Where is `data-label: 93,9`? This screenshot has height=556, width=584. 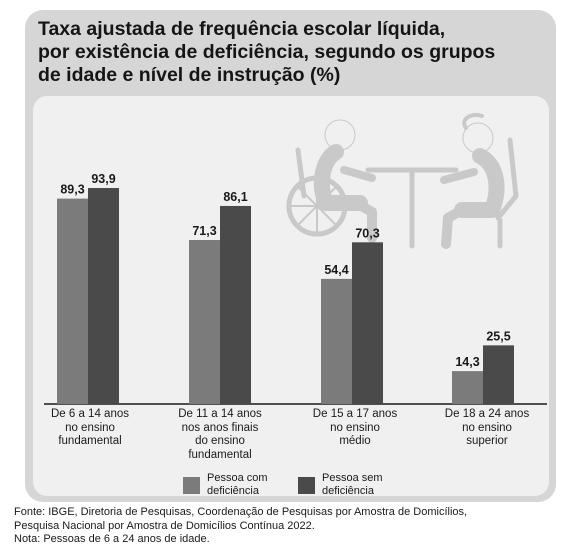
data-label: 93,9 is located at coordinates (103, 179).